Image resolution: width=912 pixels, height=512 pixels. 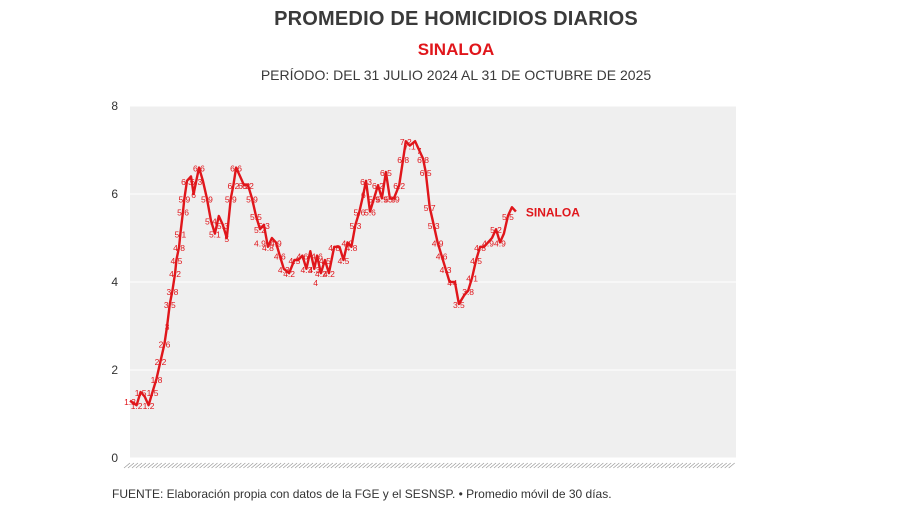 What do you see at coordinates (114, 282) in the screenshot?
I see `y-tick-label: 4` at bounding box center [114, 282].